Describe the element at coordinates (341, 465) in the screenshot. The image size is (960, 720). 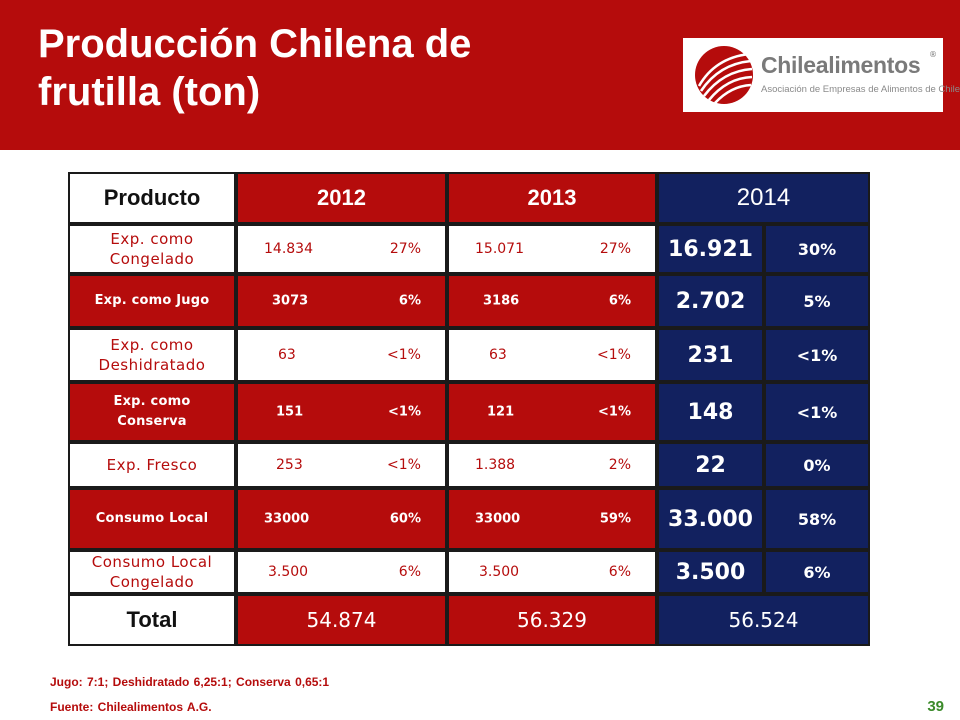
I see `cell-2012: 253 <1%` at that location.